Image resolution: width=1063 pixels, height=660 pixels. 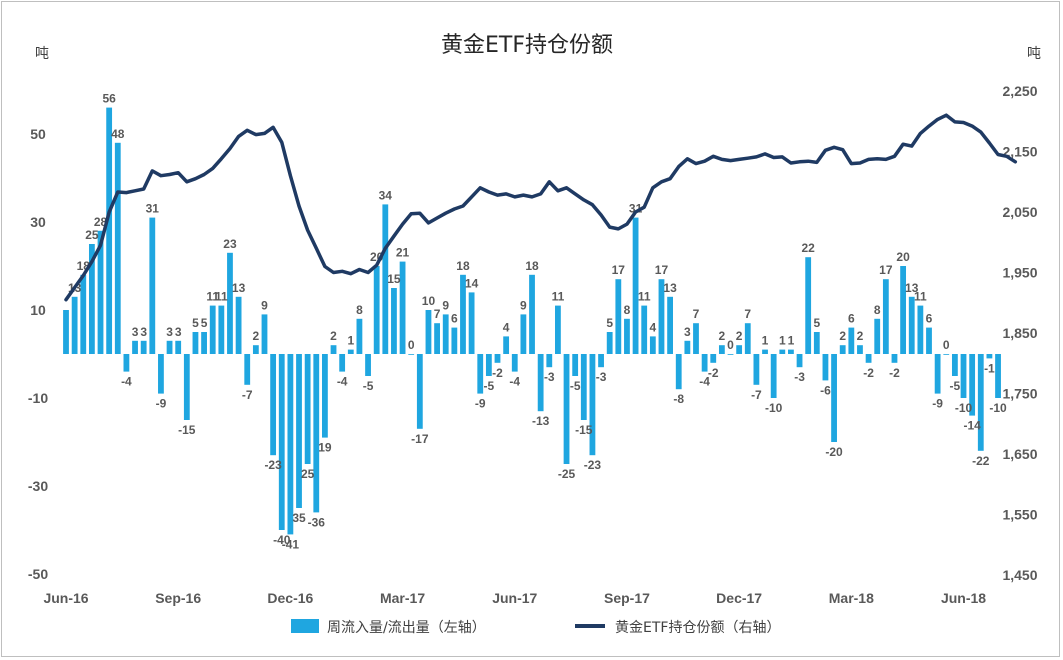 What do you see at coordinates (38, 134) in the screenshot?
I see `left-tick-label: 50` at bounding box center [38, 134].